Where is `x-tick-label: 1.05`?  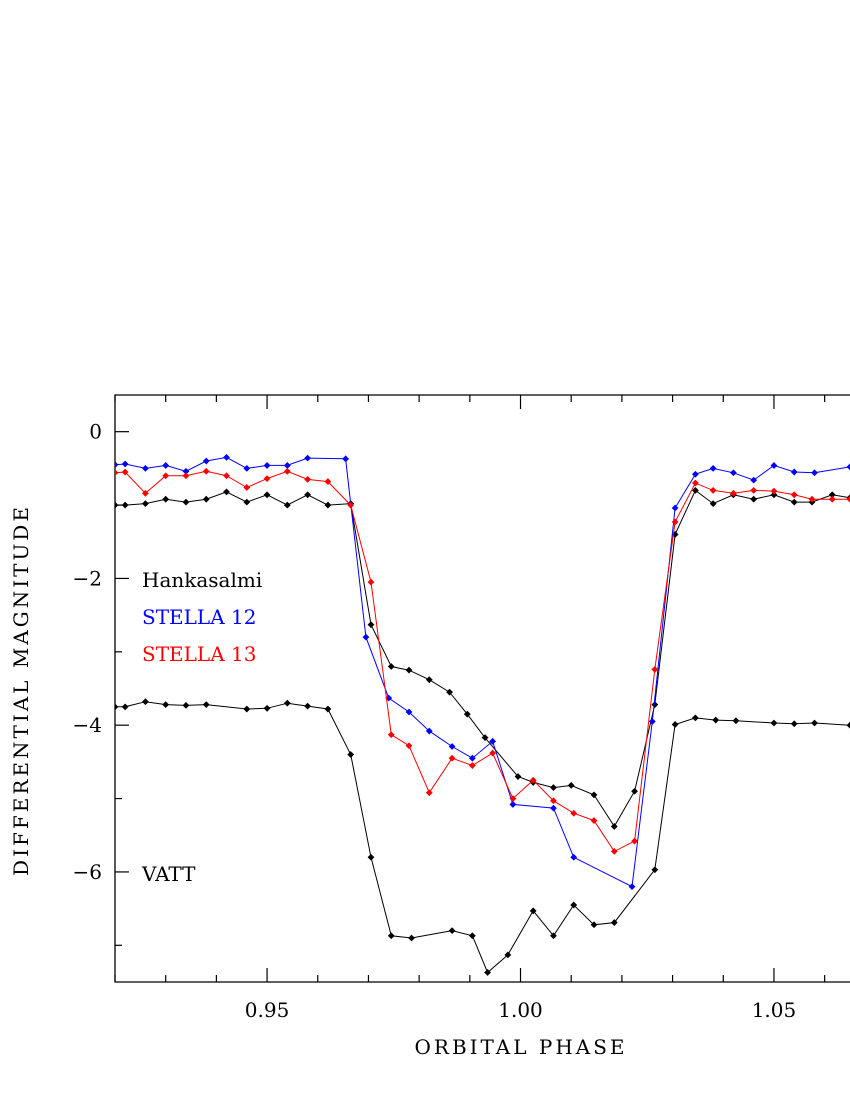 x-tick-label: 1.05 is located at coordinates (774, 1010).